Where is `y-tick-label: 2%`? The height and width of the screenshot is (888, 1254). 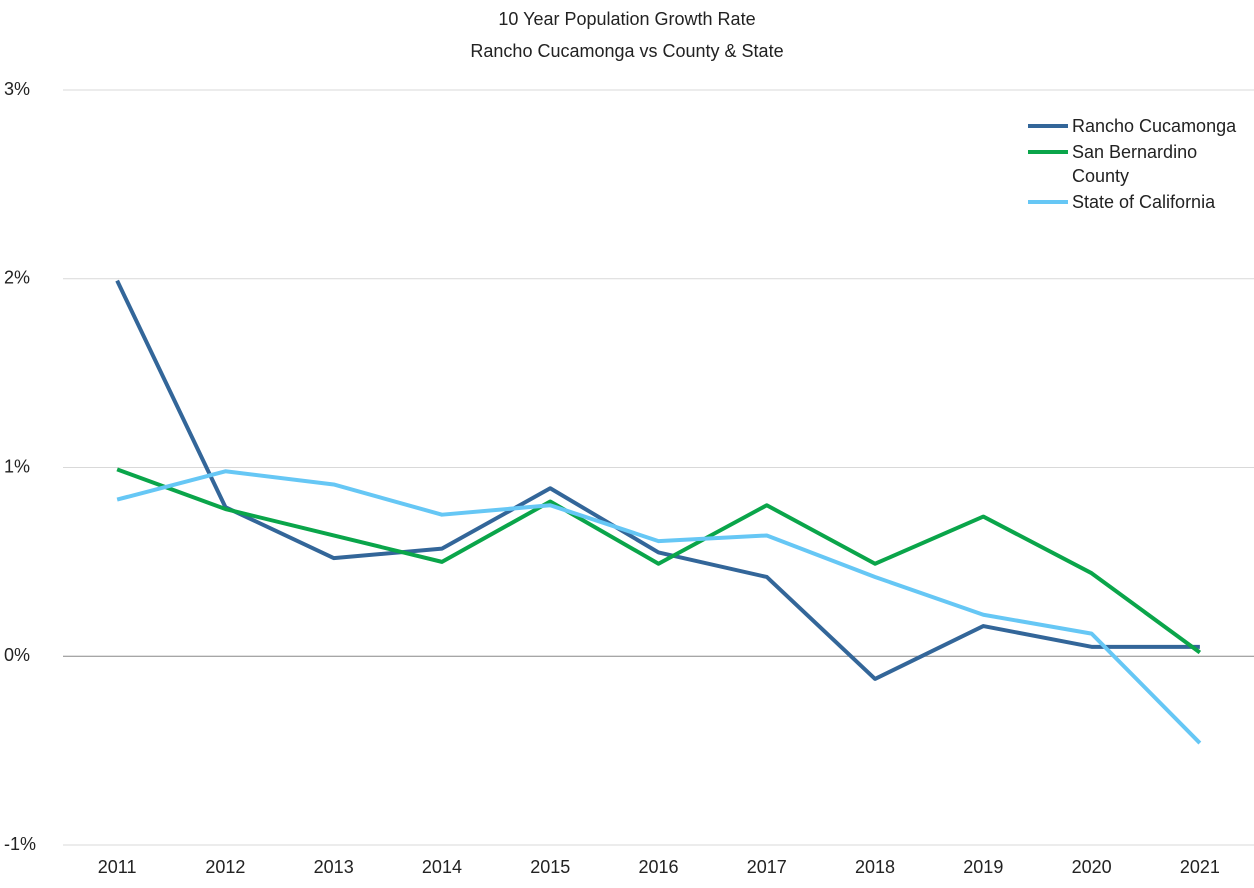
y-tick-label: 2% is located at coordinates (17, 278).